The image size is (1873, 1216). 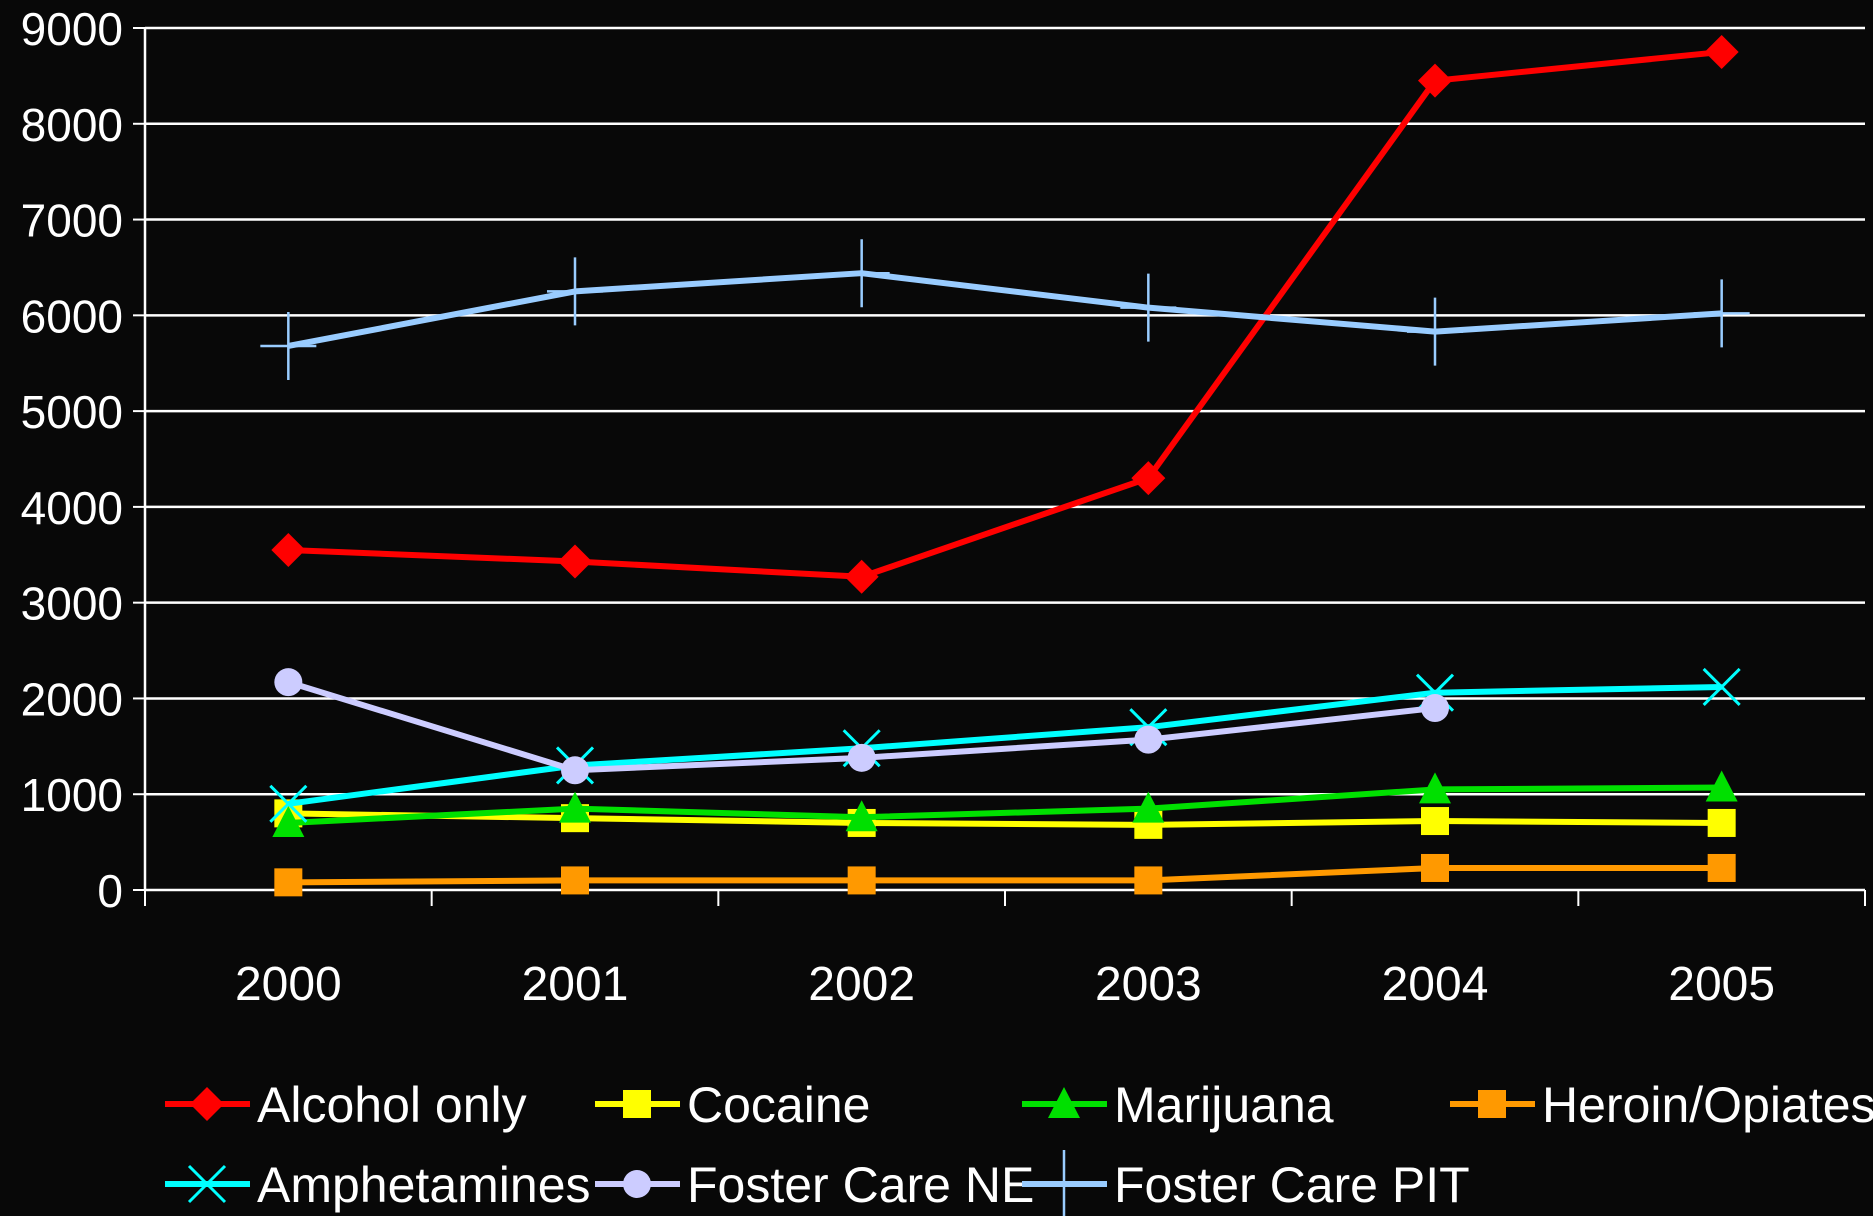 What do you see at coordinates (1292, 1185) in the screenshot?
I see `legend-label: Foster Care PIT` at bounding box center [1292, 1185].